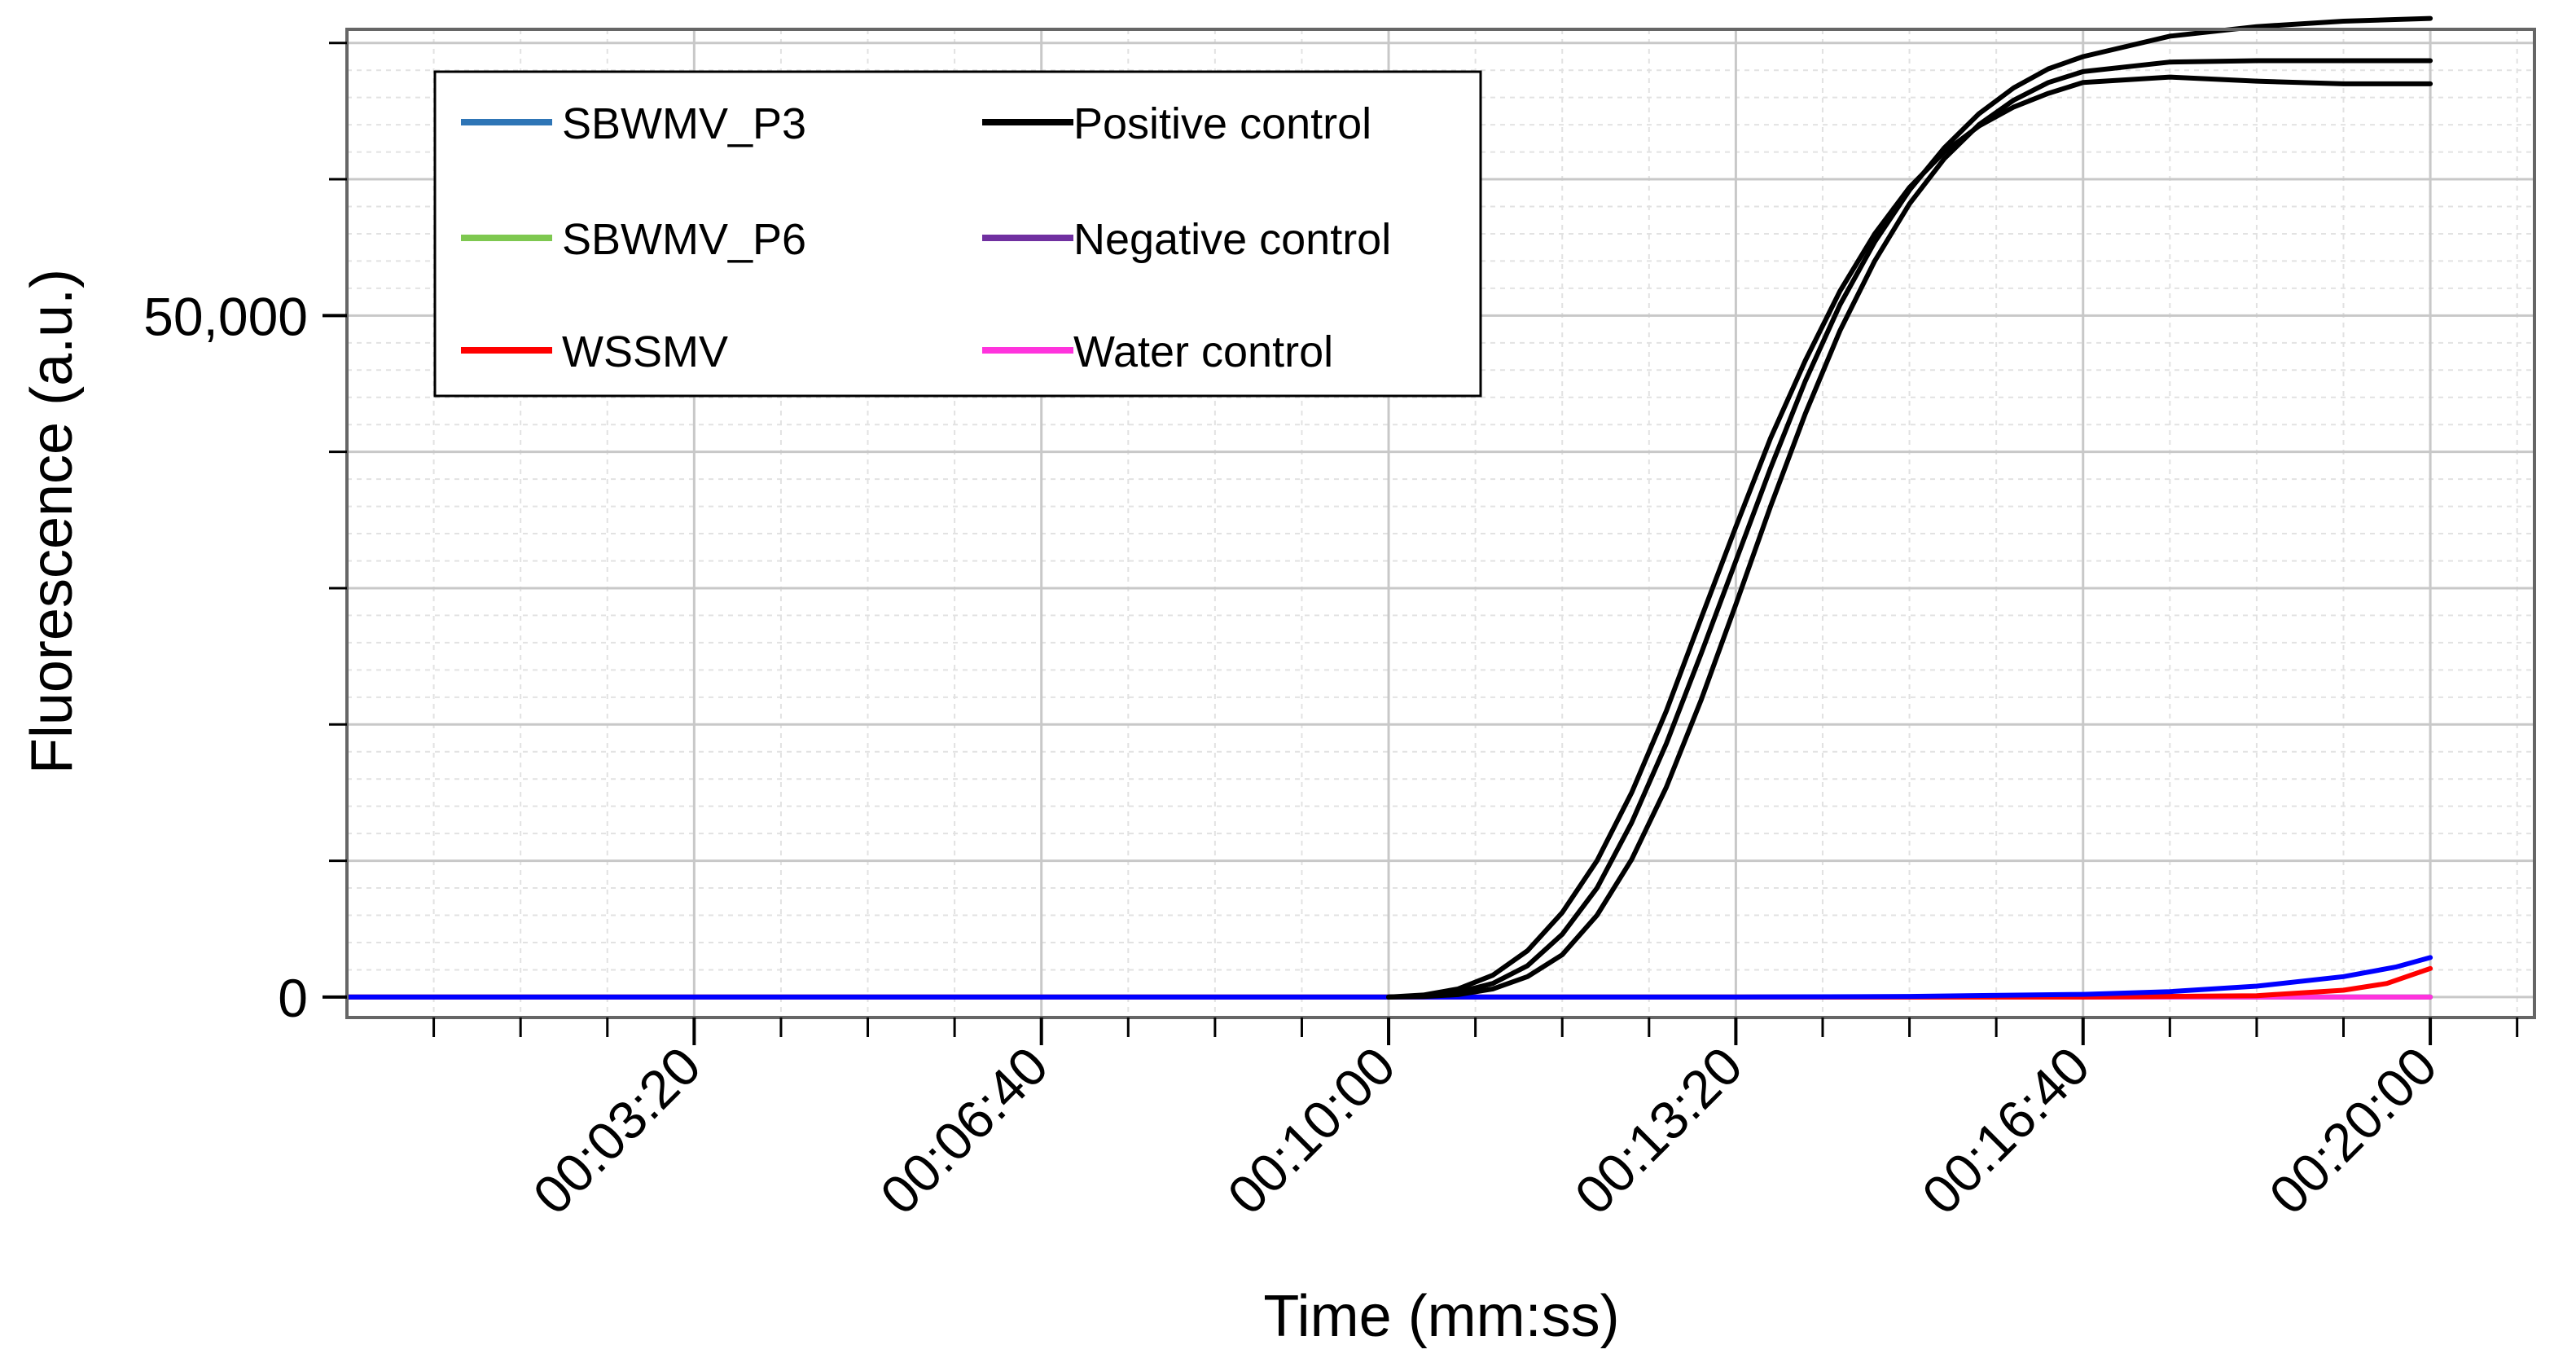 Image resolution: width=2576 pixels, height=1367 pixels. What do you see at coordinates (1222, 123) in the screenshot?
I see `legend-label: Positive control` at bounding box center [1222, 123].